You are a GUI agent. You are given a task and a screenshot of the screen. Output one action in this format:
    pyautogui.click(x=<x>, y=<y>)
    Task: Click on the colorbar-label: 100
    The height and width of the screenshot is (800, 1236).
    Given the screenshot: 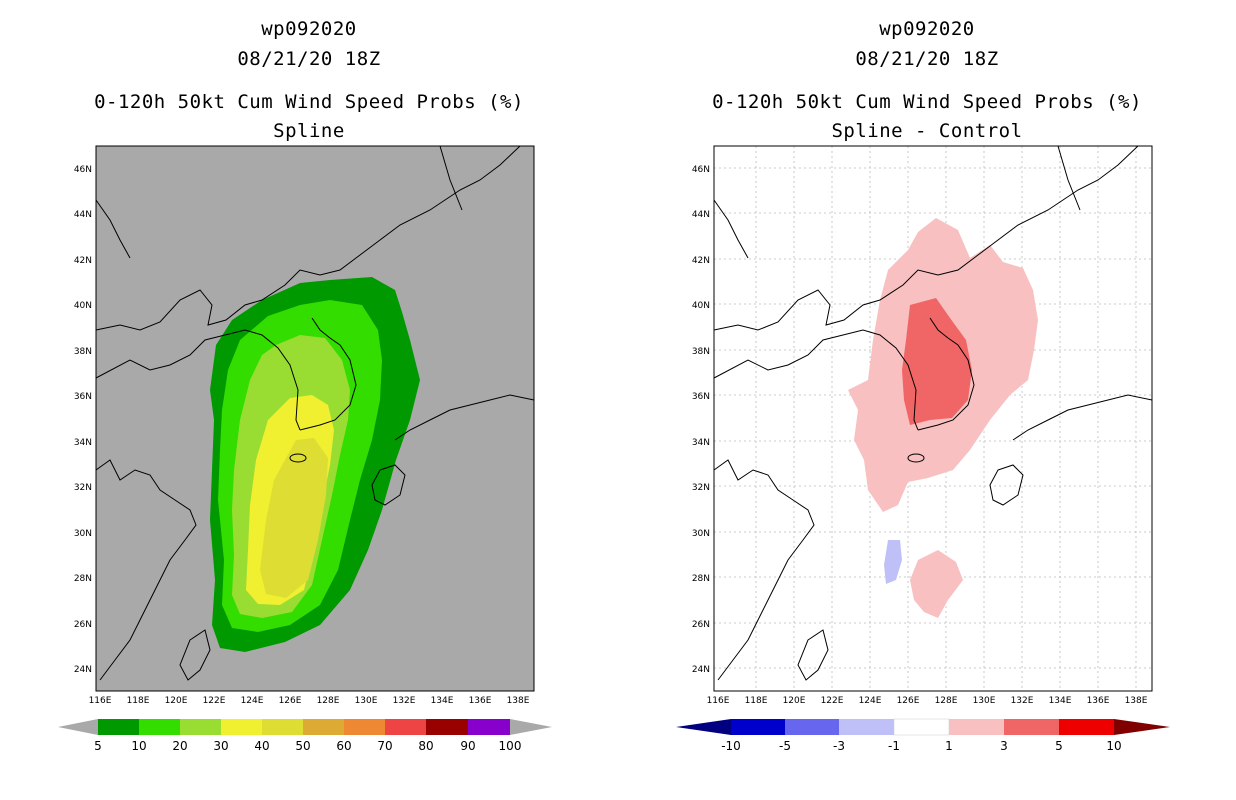 What is the action you would take?
    pyautogui.click(x=510, y=746)
    